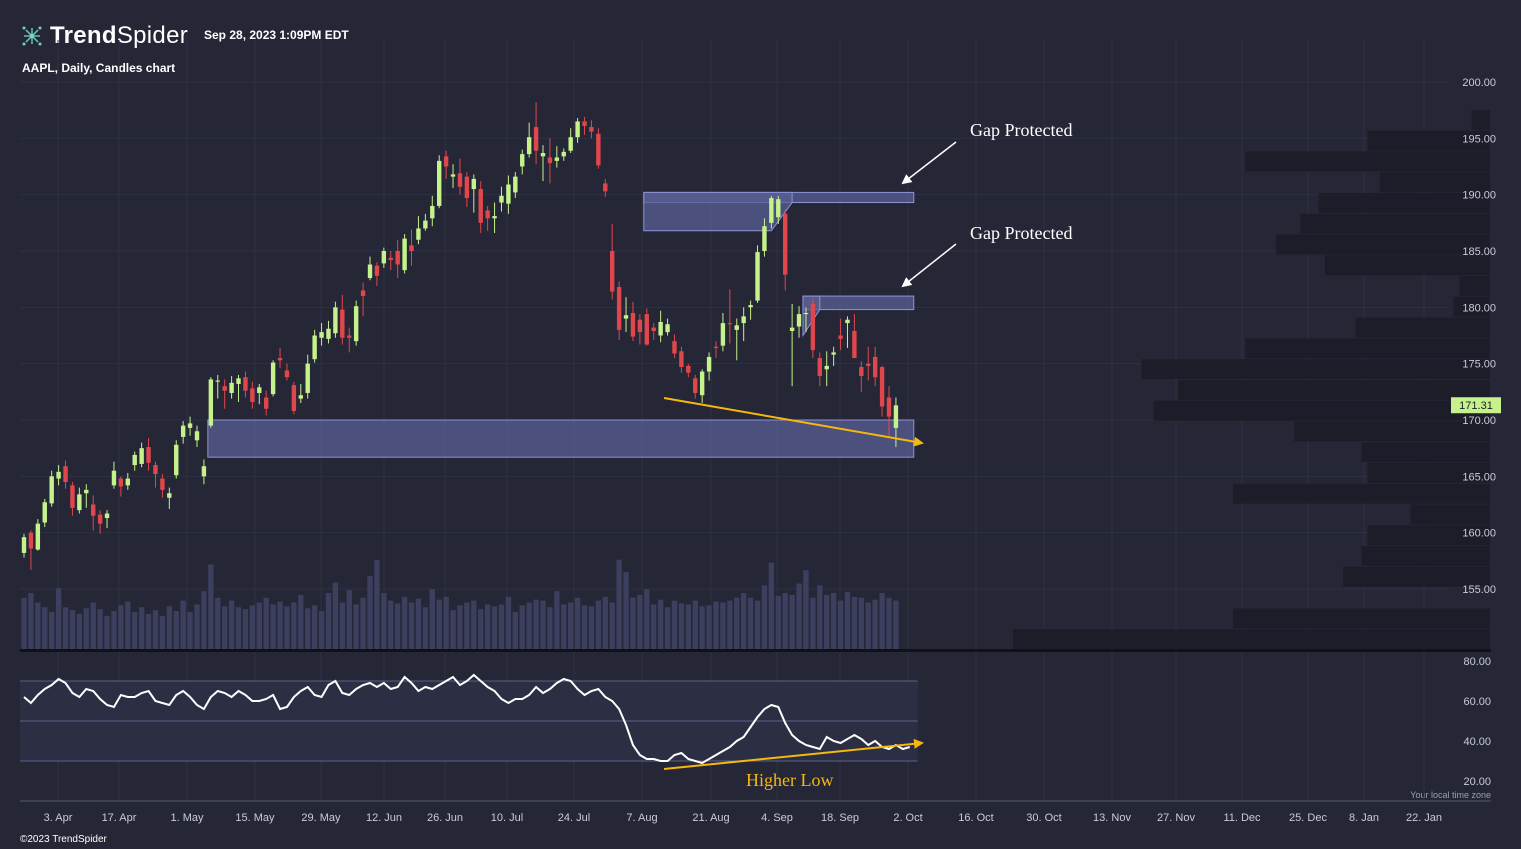 This screenshot has width=1521, height=849. I want to click on date-tick-label: 10. Jul, so click(507, 818).